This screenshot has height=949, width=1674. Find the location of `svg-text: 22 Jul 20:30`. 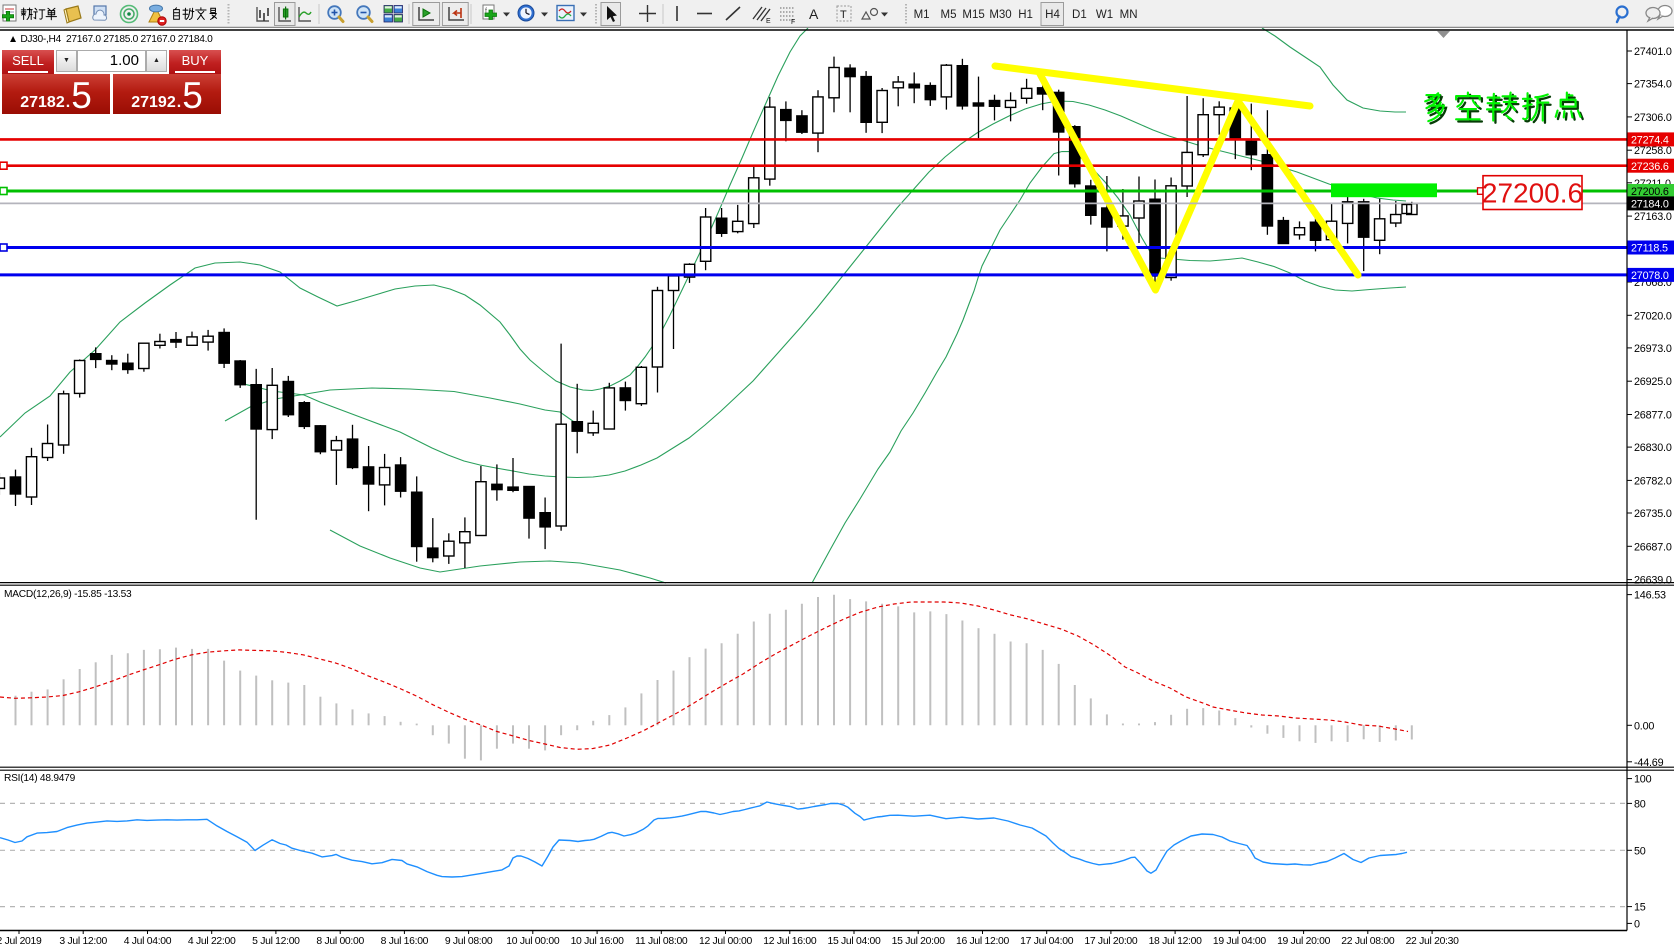

svg-text: 22 Jul 20:30 is located at coordinates (1433, 941).